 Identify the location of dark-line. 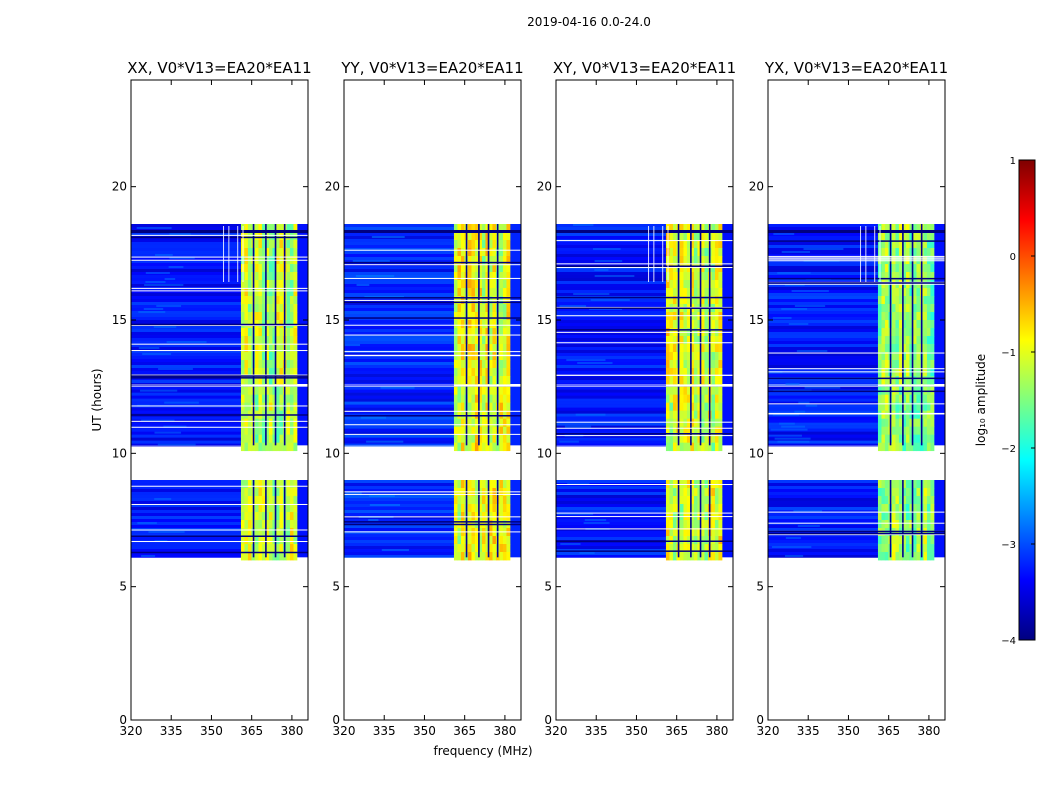
(856, 531).